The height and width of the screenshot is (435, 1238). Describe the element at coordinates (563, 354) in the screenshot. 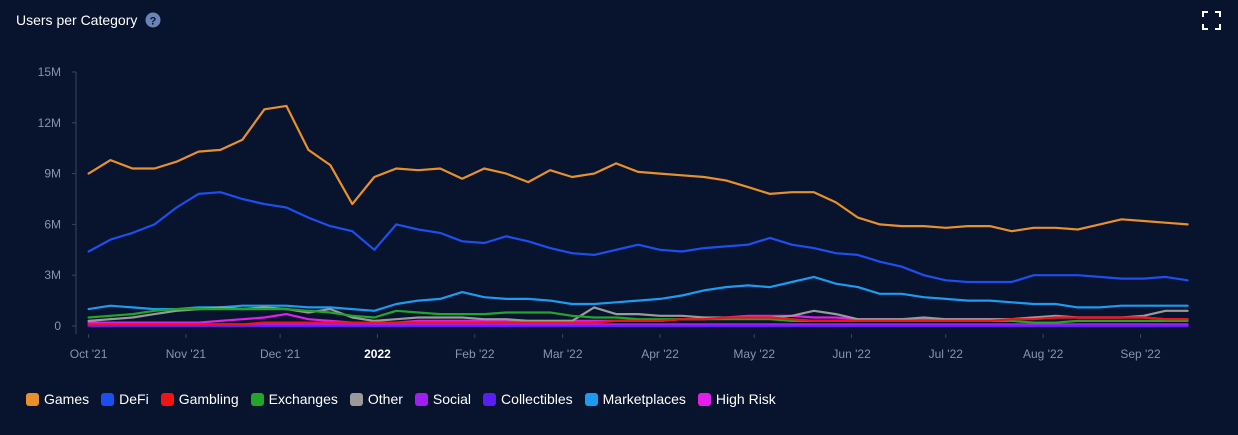

I see `x-tick-label: Mar '22` at that location.